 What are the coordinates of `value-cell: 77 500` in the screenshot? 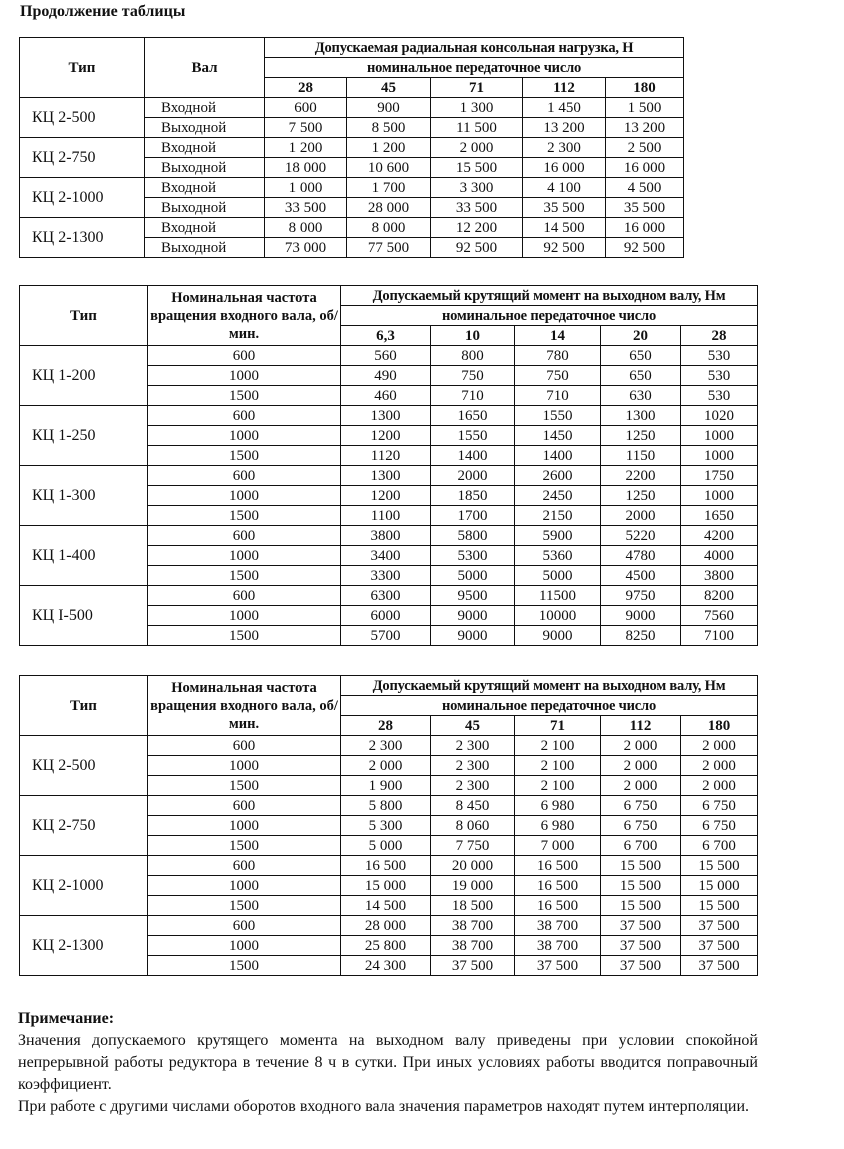 It's located at (388, 247).